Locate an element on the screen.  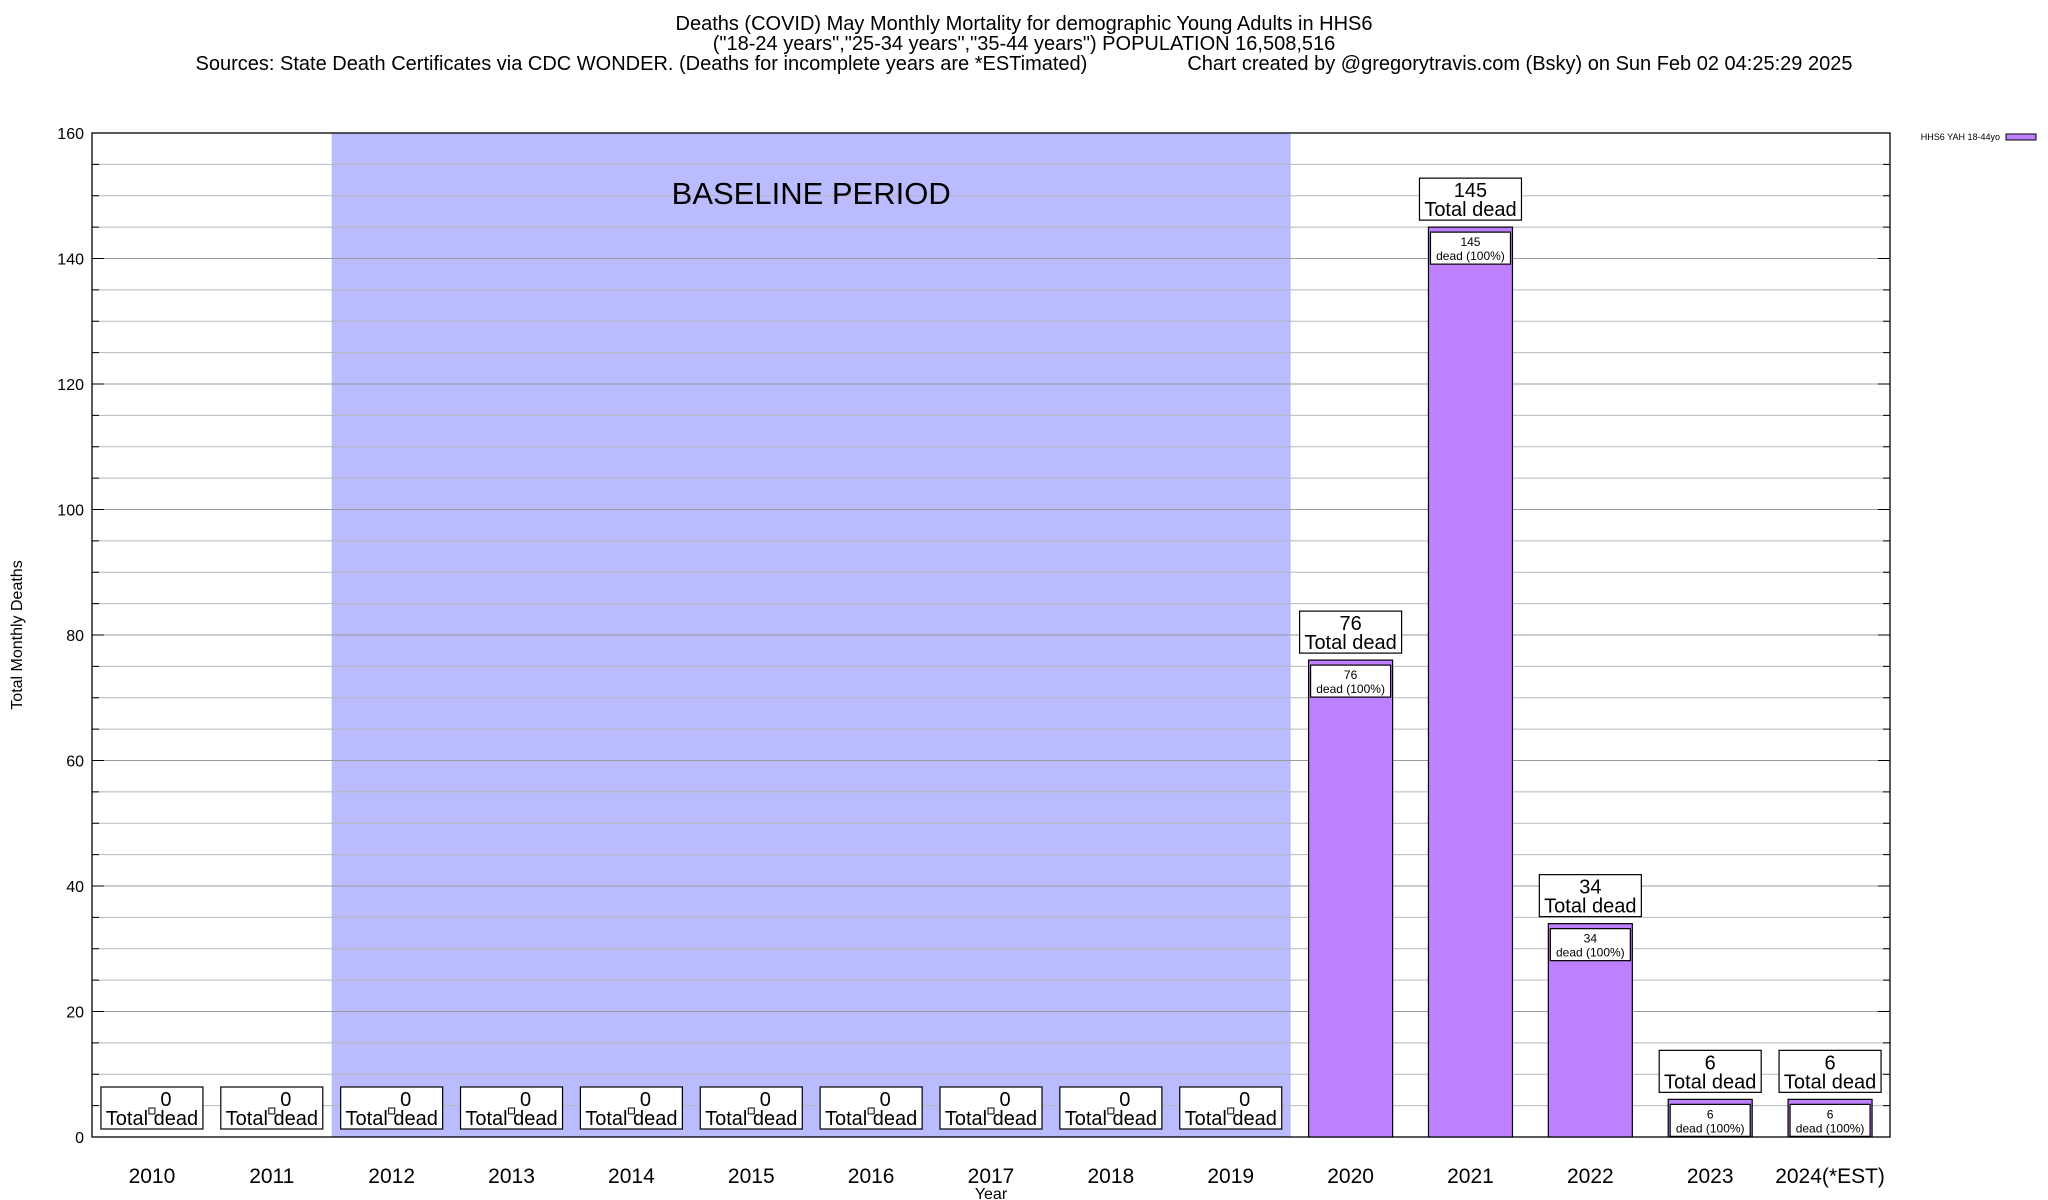
x-tick-label: 2019 is located at coordinates (1230, 1176).